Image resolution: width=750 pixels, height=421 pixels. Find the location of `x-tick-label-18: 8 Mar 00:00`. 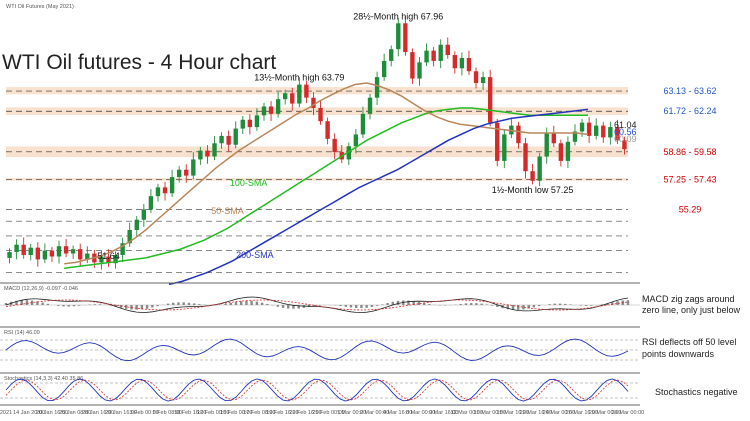

x-tick-label-18: 8 Mar 00:00 is located at coordinates (420, 413).